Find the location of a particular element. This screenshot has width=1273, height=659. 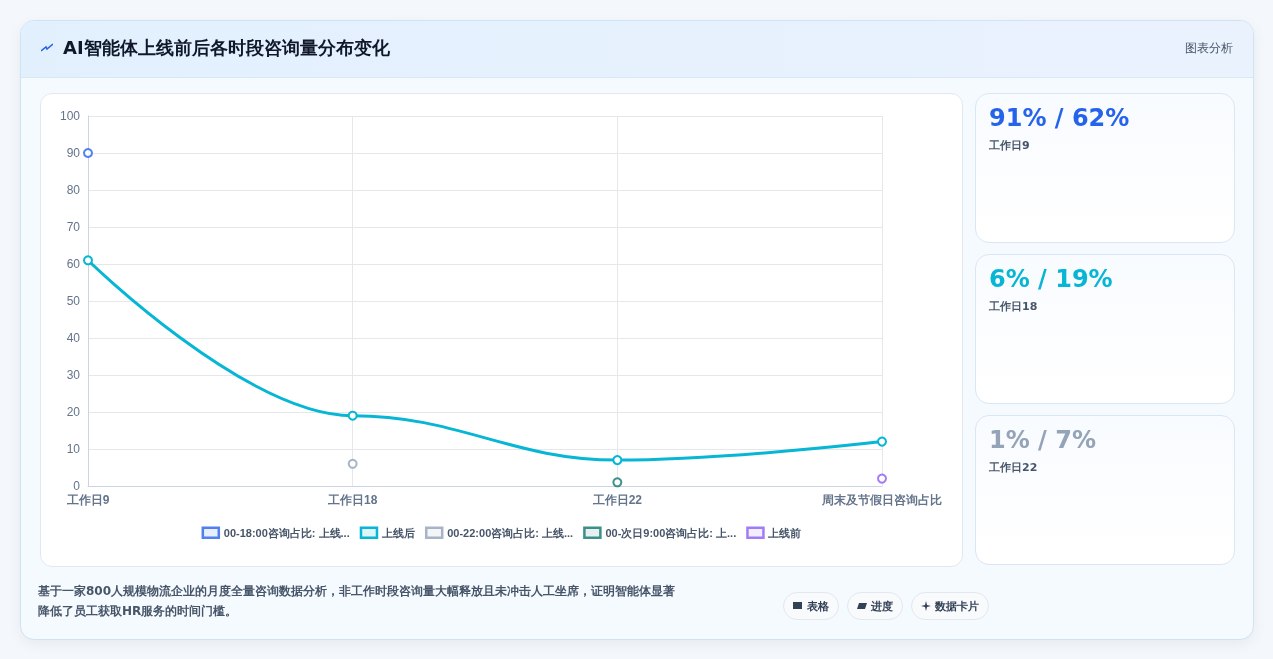

y-tick-label: 40 is located at coordinates (73, 338).